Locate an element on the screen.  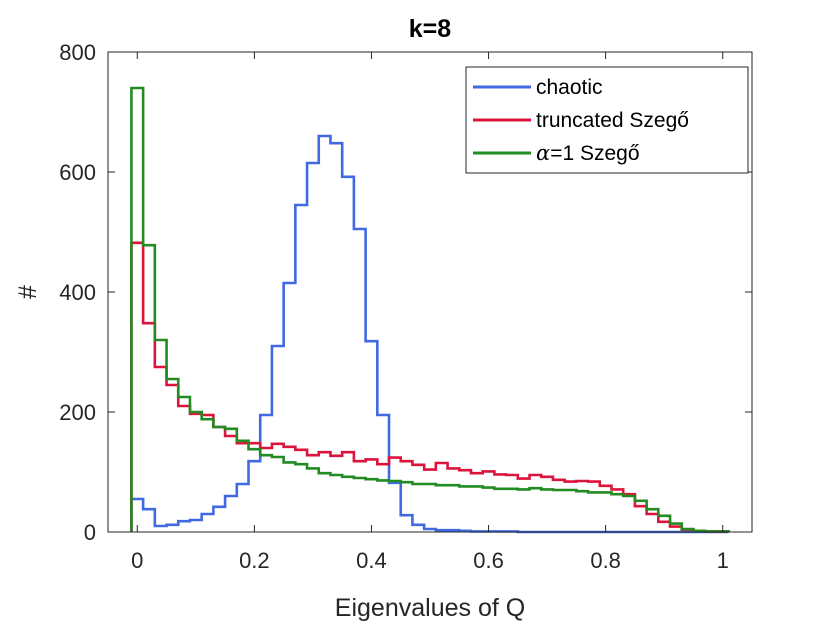
legend-label-chaotic: chaotic is located at coordinates (569, 87).